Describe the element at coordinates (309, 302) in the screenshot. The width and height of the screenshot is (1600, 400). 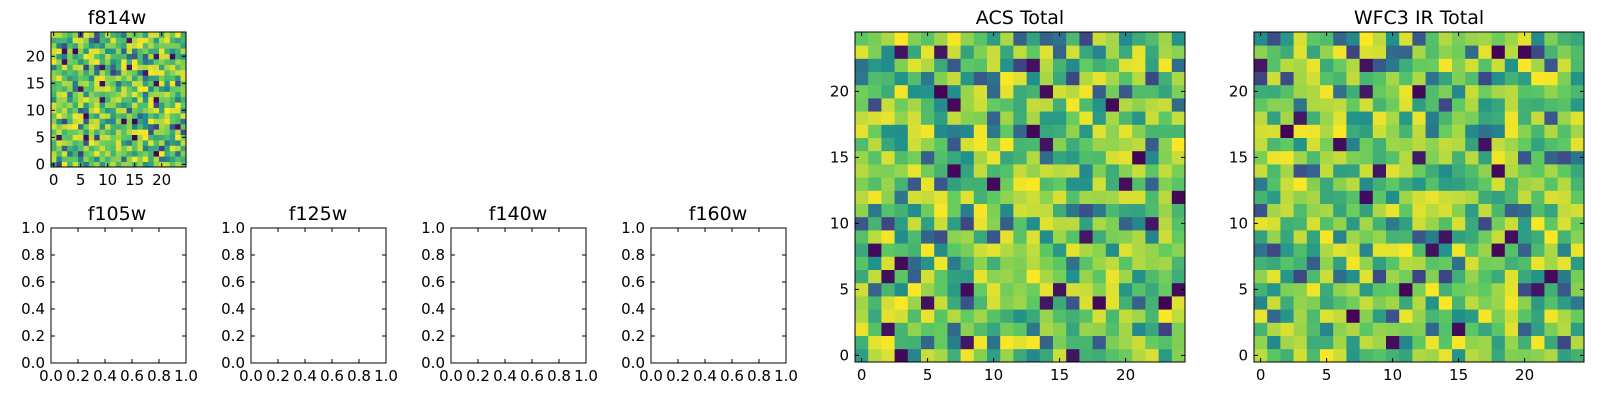
I see `axis-ticks: 0.0 0.2 0.4 0.6 0.8 1.00.00.20.40.60.81.0` at that location.